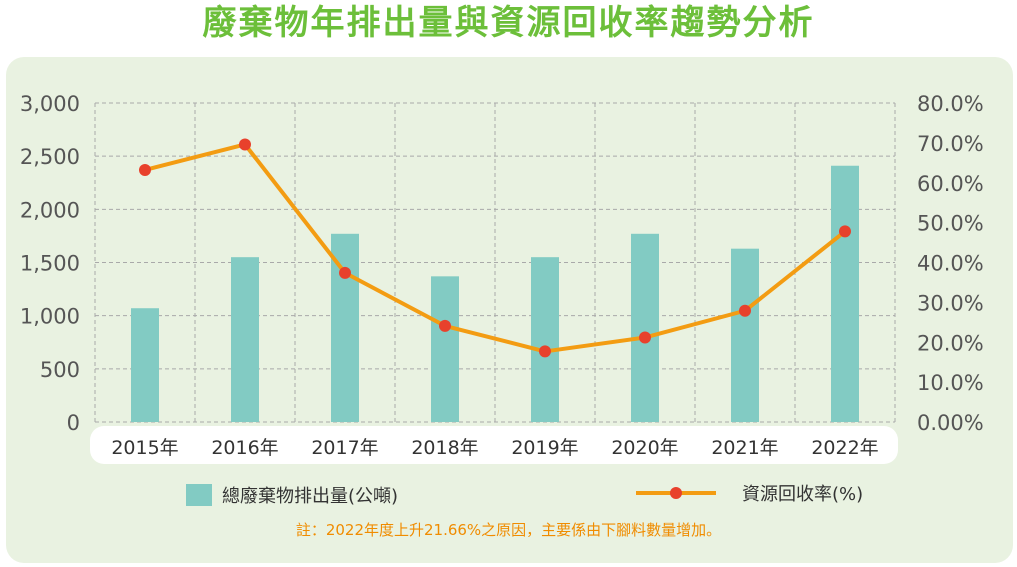 The width and height of the screenshot is (1017, 567). What do you see at coordinates (844, 448) in the screenshot?
I see `category-label: 2022年` at bounding box center [844, 448].